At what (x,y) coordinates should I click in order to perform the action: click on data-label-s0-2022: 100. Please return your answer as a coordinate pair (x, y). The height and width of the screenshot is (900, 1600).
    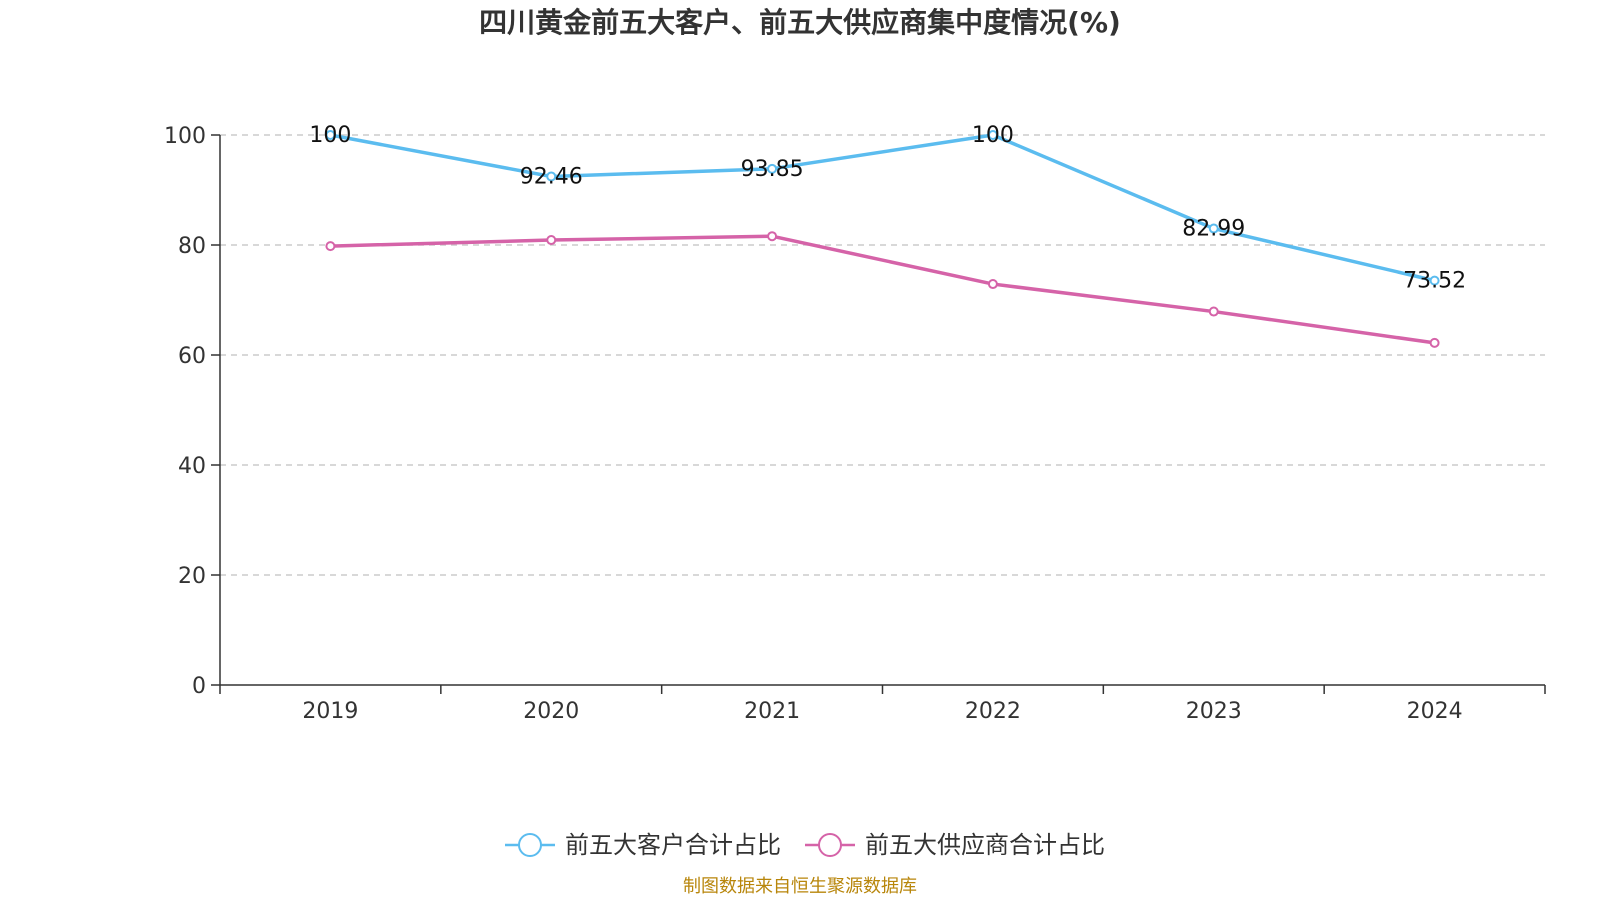
    Looking at the image, I should click on (993, 135).